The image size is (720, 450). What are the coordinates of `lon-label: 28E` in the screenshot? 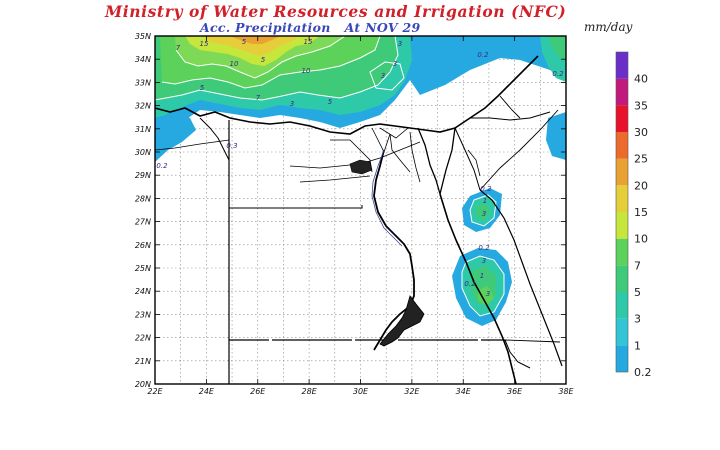 It's located at (310, 391).